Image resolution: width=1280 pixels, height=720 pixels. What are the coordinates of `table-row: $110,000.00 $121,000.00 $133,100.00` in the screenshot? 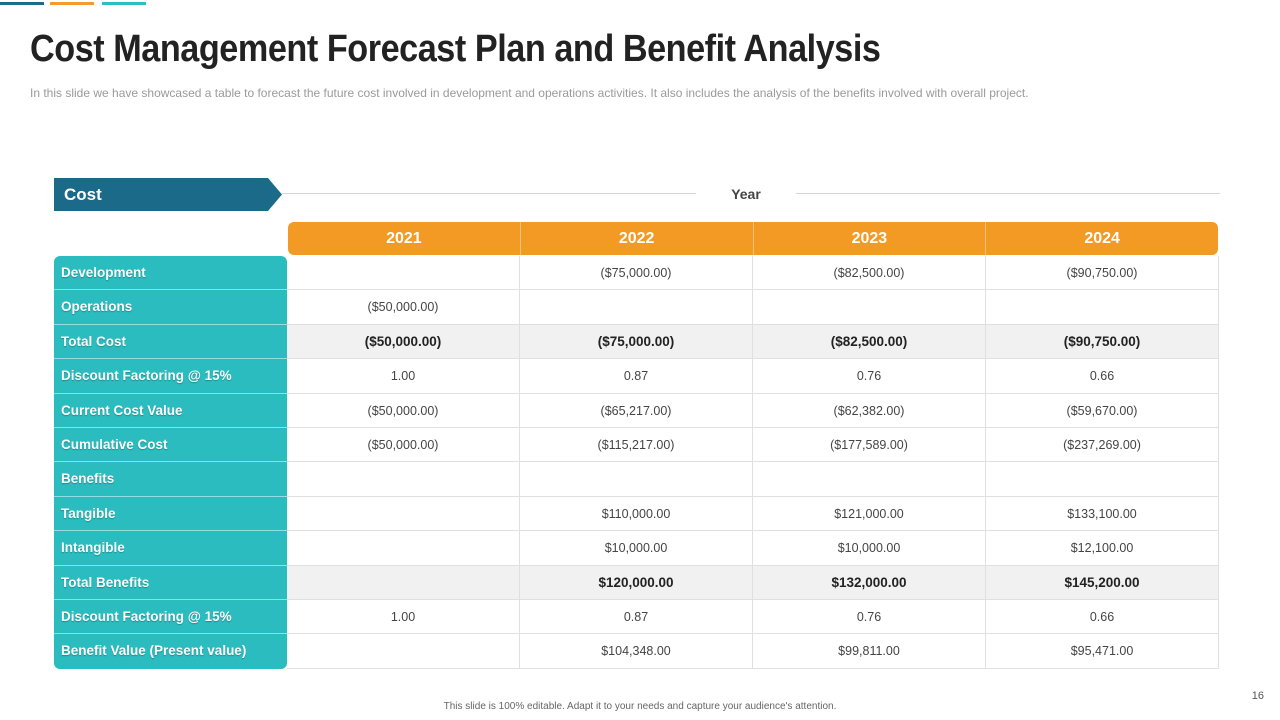 It's located at (753, 514).